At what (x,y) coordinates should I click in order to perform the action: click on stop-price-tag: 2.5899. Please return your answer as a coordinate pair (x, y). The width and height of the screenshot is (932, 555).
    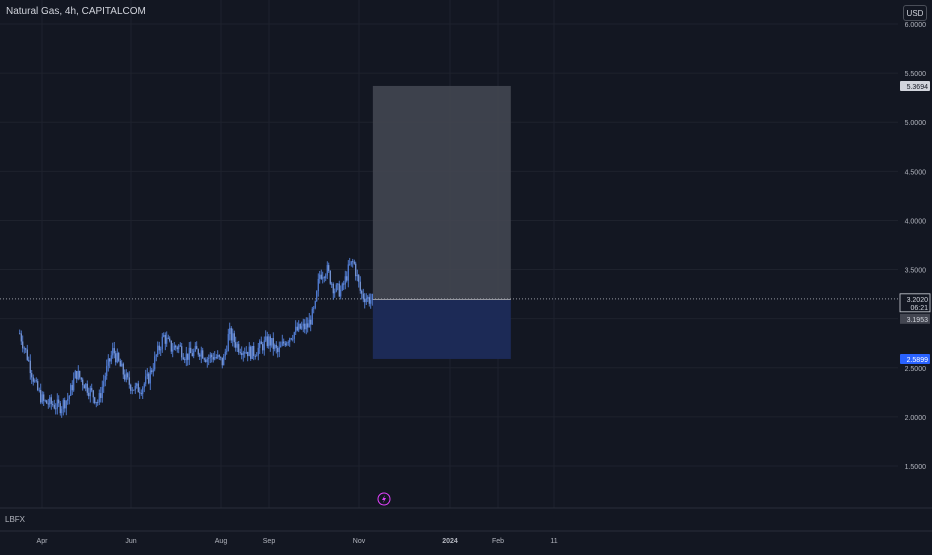
    Looking at the image, I should click on (918, 360).